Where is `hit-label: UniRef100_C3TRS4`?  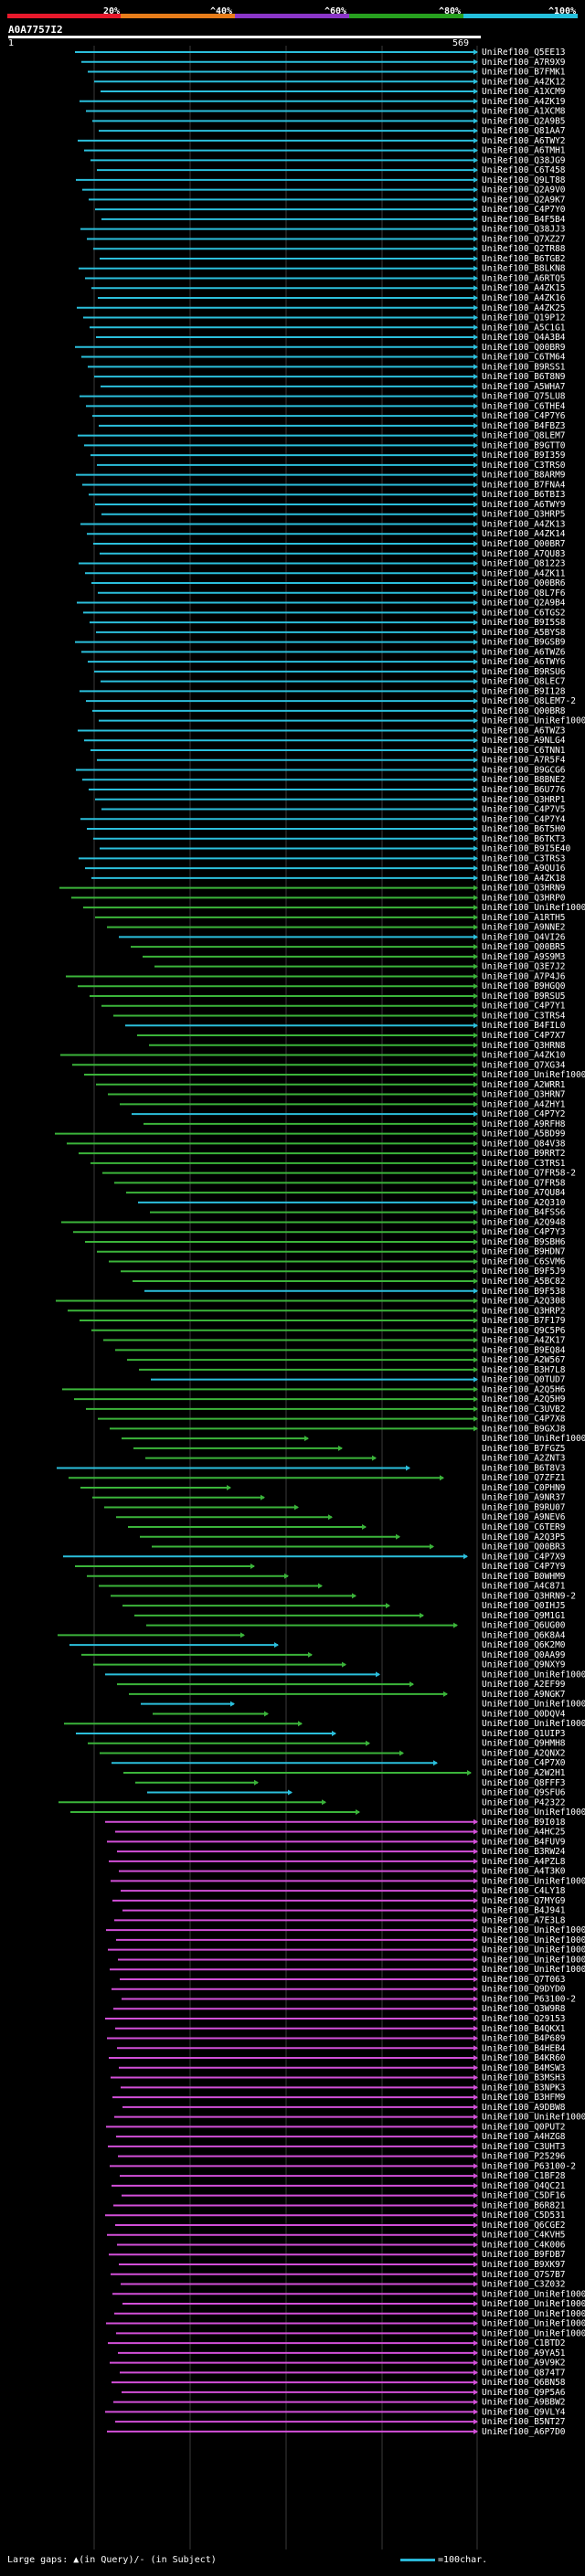
hit-label: UniRef100_C3TRS4 is located at coordinates (524, 1016).